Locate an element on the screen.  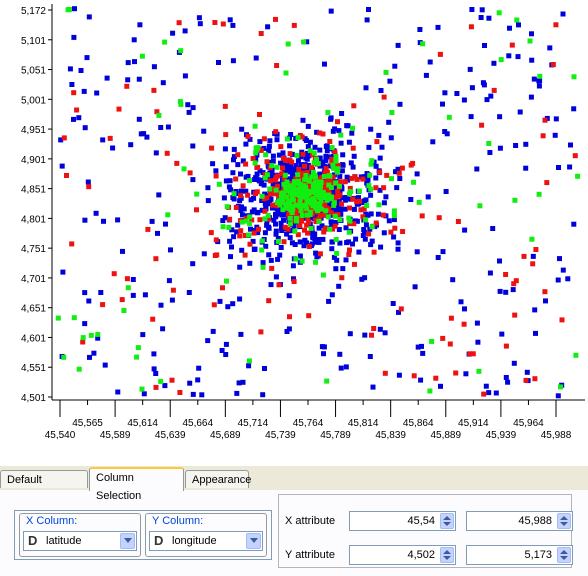
x-column-dropdown: D latitude is located at coordinates (80, 541).